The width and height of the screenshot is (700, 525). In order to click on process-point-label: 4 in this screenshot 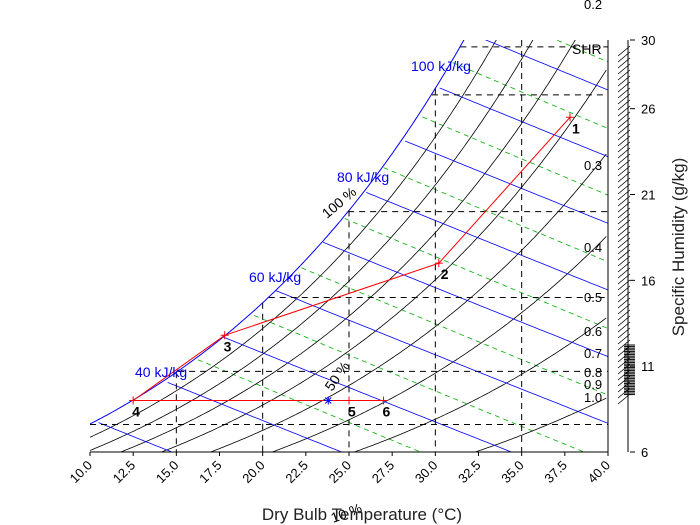, I will do `click(136, 412)`.